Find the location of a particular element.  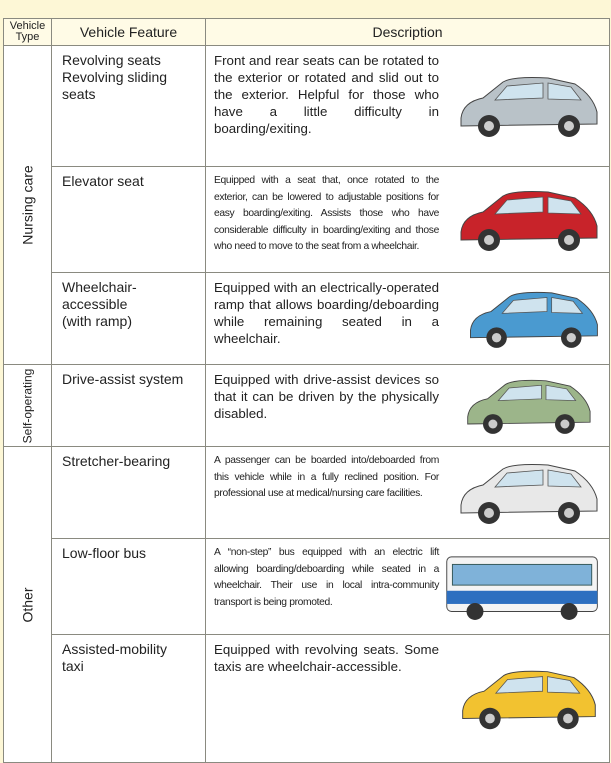

group-label: Self-operating is located at coordinates (27, 405).